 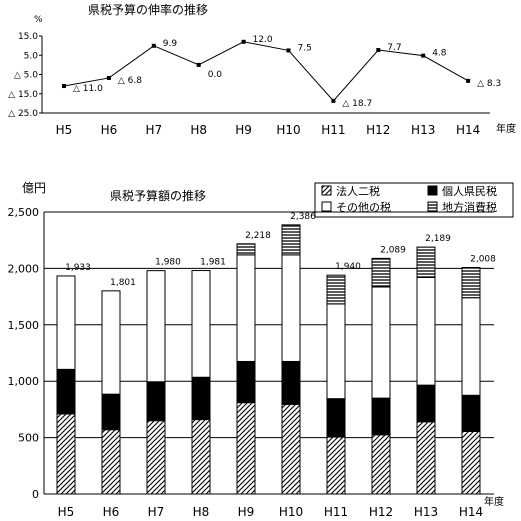 What do you see at coordinates (24, 325) in the screenshot?
I see `budget-y-tick-label: 1,500` at bounding box center [24, 325].